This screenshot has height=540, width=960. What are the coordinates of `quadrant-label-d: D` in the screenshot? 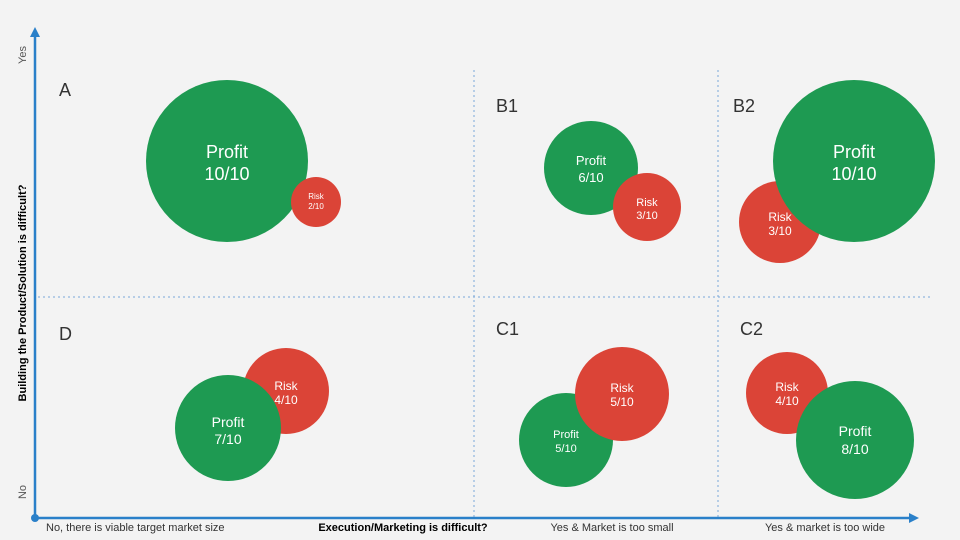 It's located at (65, 334).